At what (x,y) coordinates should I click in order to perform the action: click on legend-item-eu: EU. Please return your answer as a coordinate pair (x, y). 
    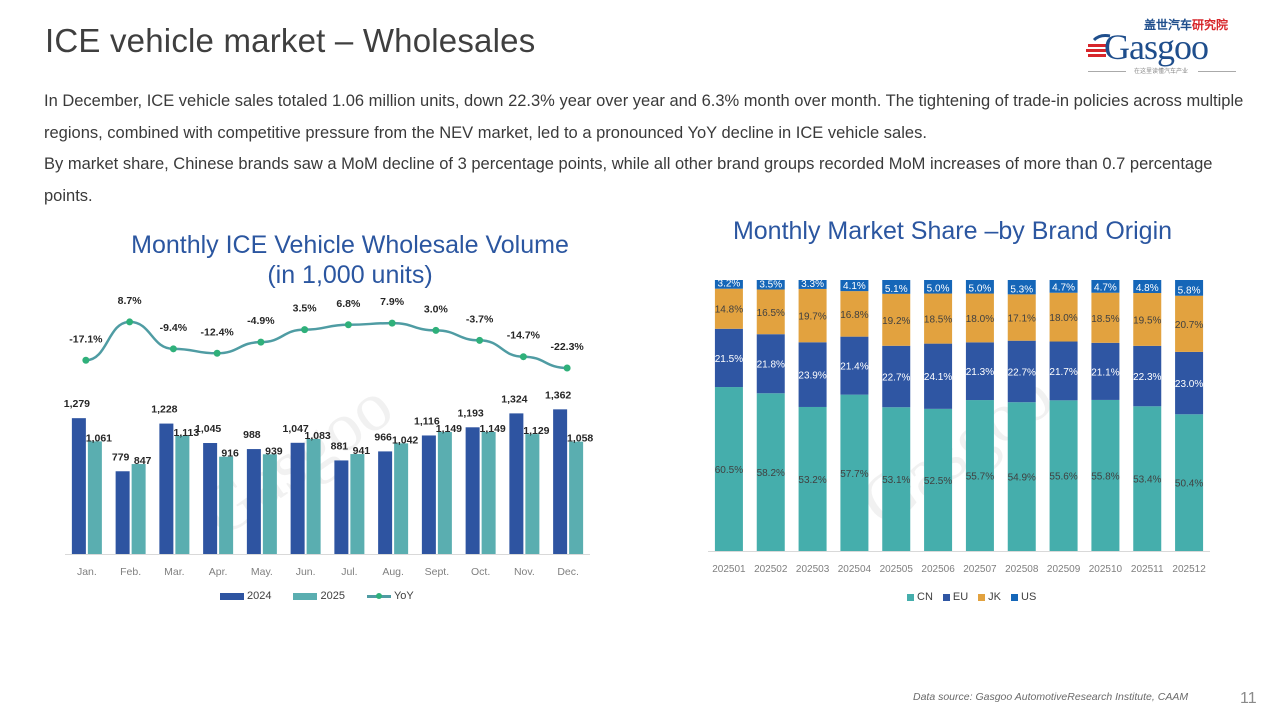
    Looking at the image, I should click on (955, 597).